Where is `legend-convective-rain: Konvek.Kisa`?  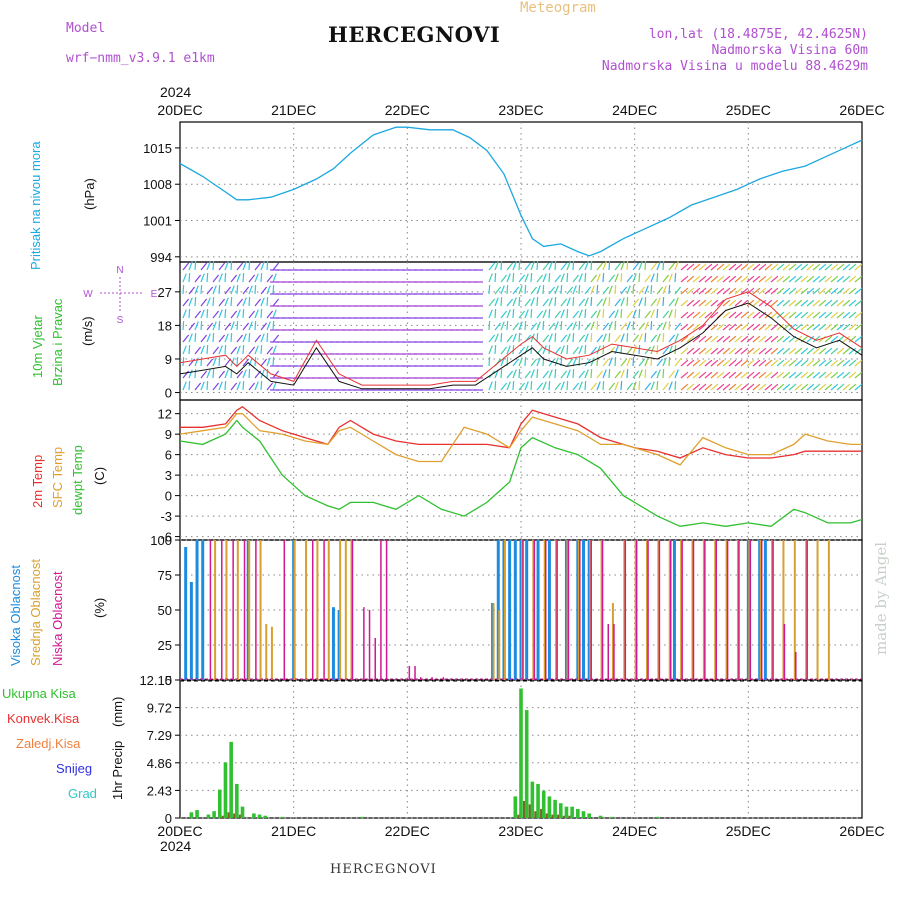 legend-convective-rain: Konvek.Kisa is located at coordinates (43, 718).